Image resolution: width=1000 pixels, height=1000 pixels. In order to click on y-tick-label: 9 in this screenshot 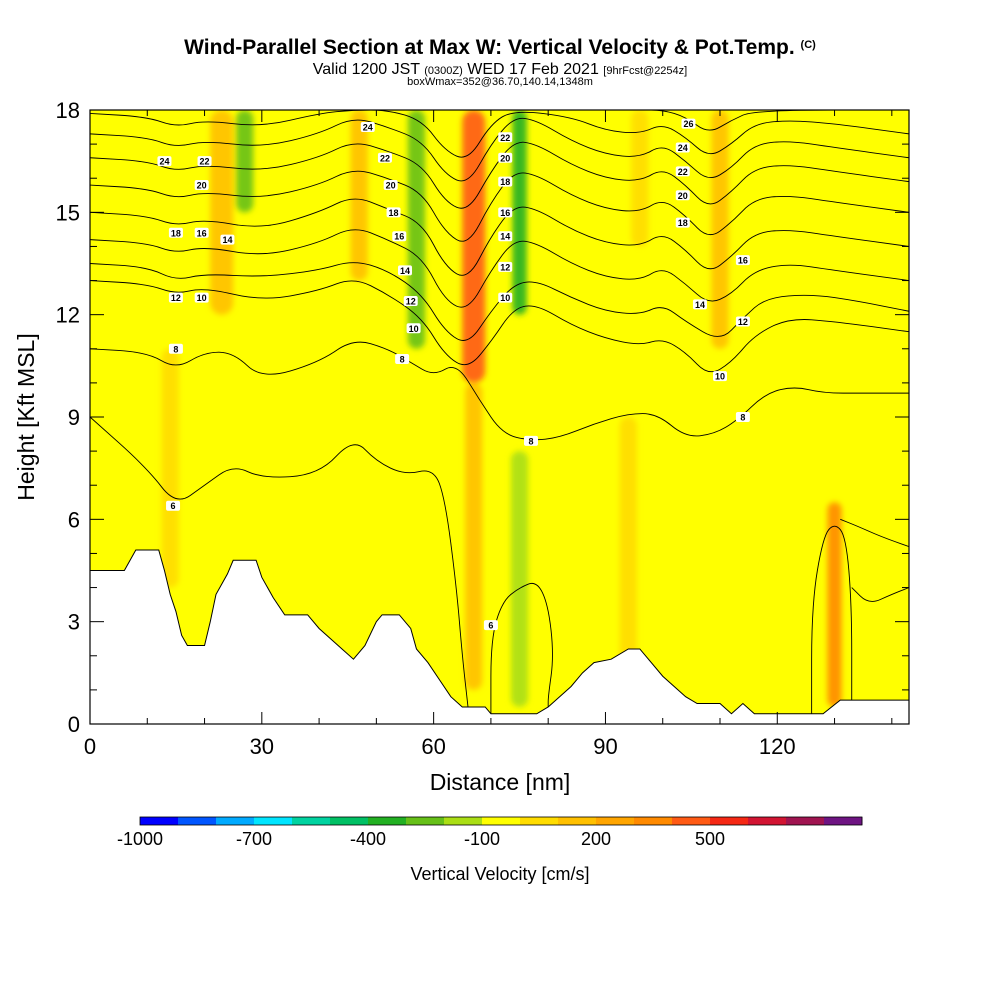, I will do `click(74, 417)`.